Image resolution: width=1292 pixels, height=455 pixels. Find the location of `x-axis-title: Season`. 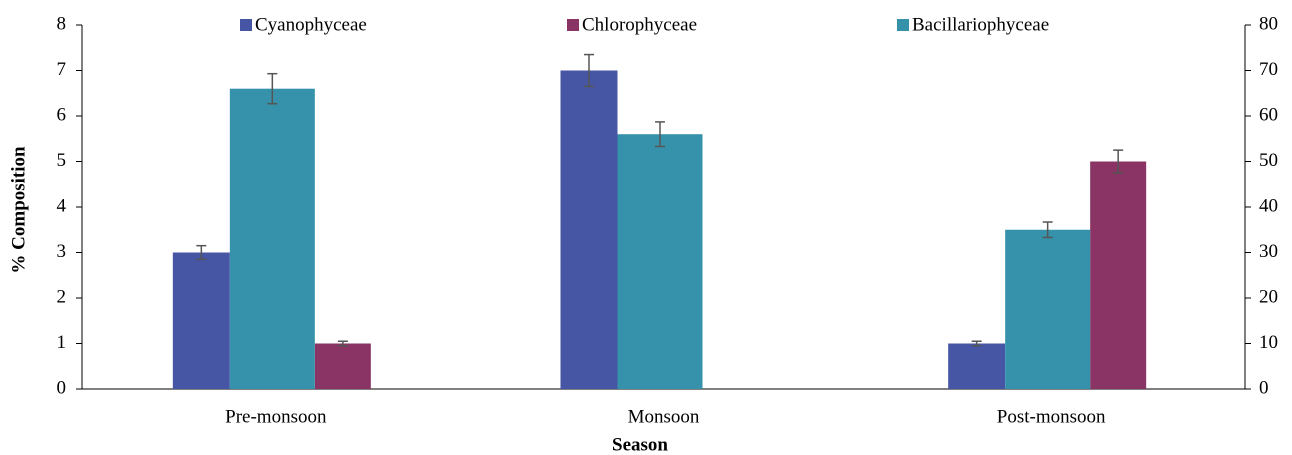

x-axis-title: Season is located at coordinates (640, 444).